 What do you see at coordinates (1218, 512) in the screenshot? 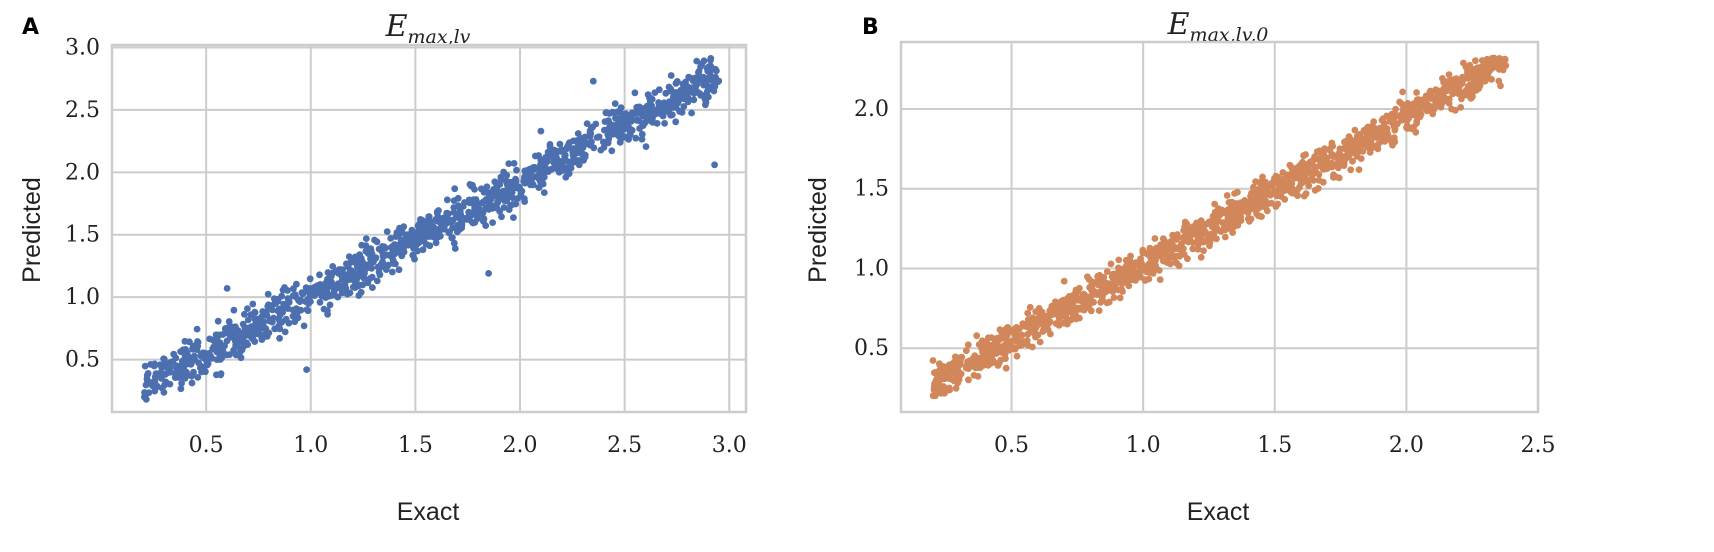
I see `panel-b-x-axis-label: Exact` at bounding box center [1218, 512].